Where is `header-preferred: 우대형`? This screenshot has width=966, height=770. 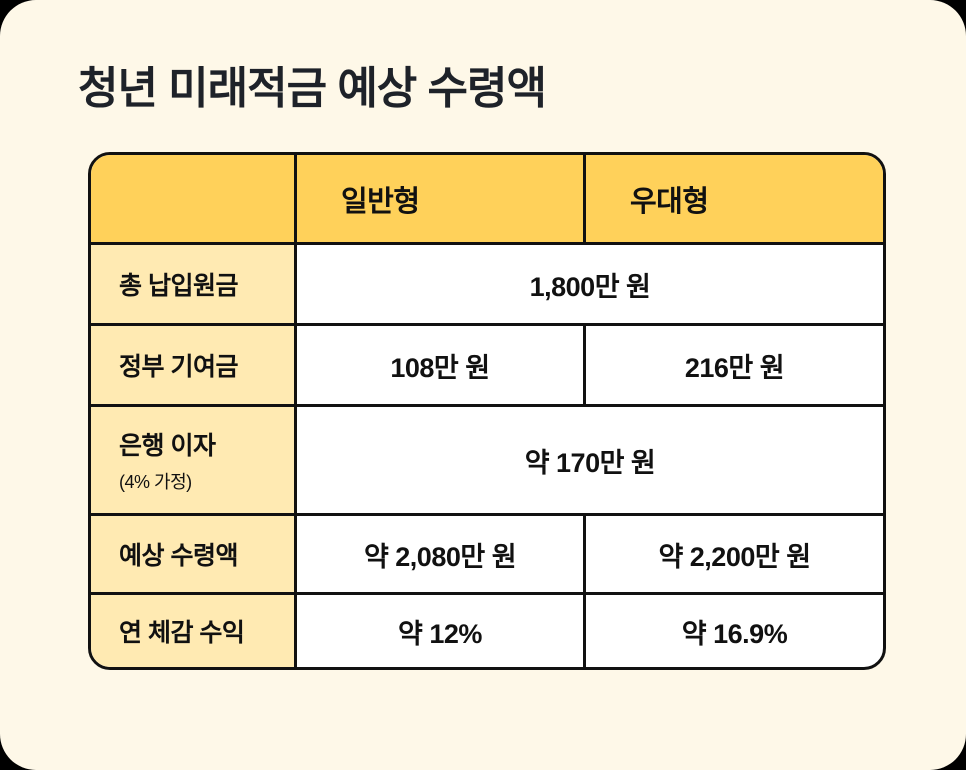
header-preferred: 우대형 is located at coordinates (734, 200).